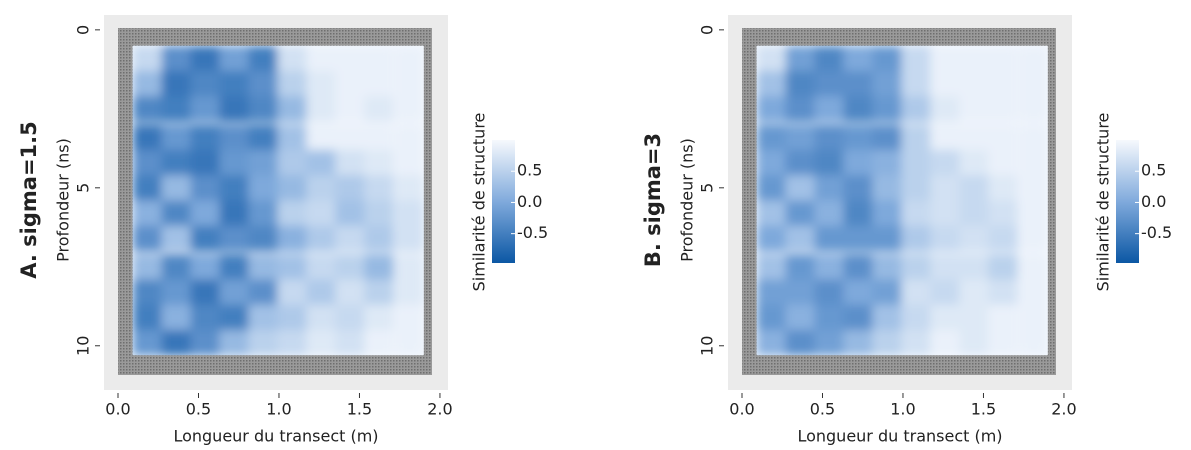 The image size is (1191, 450). Describe the element at coordinates (359, 409) in the screenshot. I see `x-tick-label: 1.5` at that location.